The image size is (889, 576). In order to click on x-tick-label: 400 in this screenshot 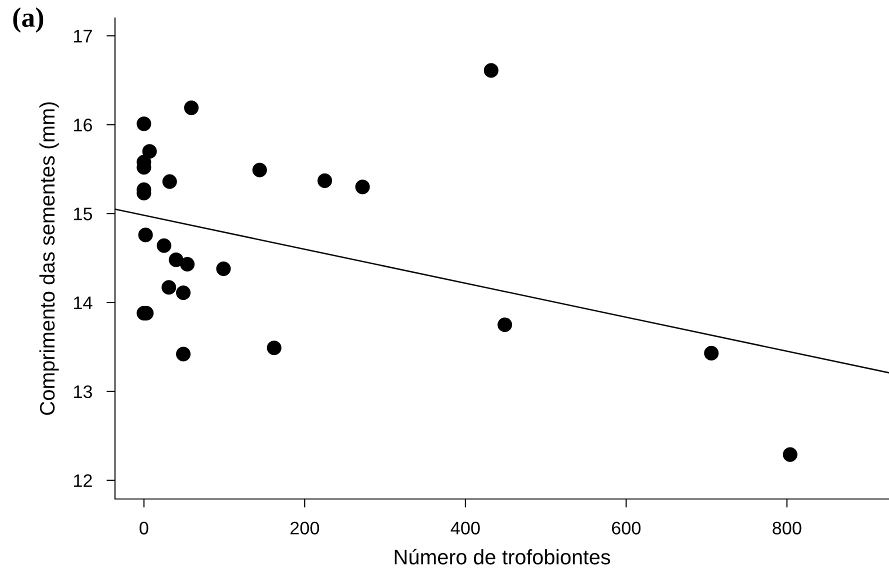, I will do `click(465, 528)`.